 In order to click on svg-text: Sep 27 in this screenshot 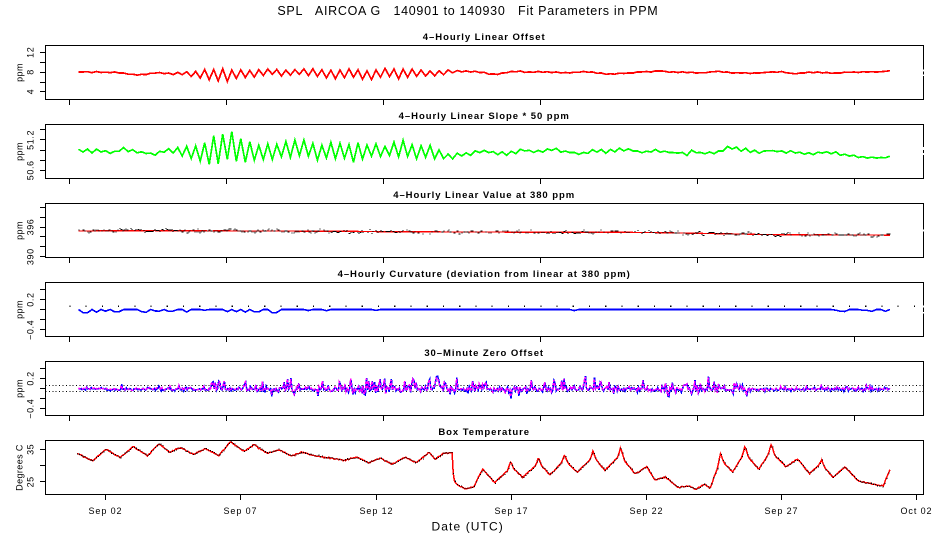, I will do `click(782, 511)`.